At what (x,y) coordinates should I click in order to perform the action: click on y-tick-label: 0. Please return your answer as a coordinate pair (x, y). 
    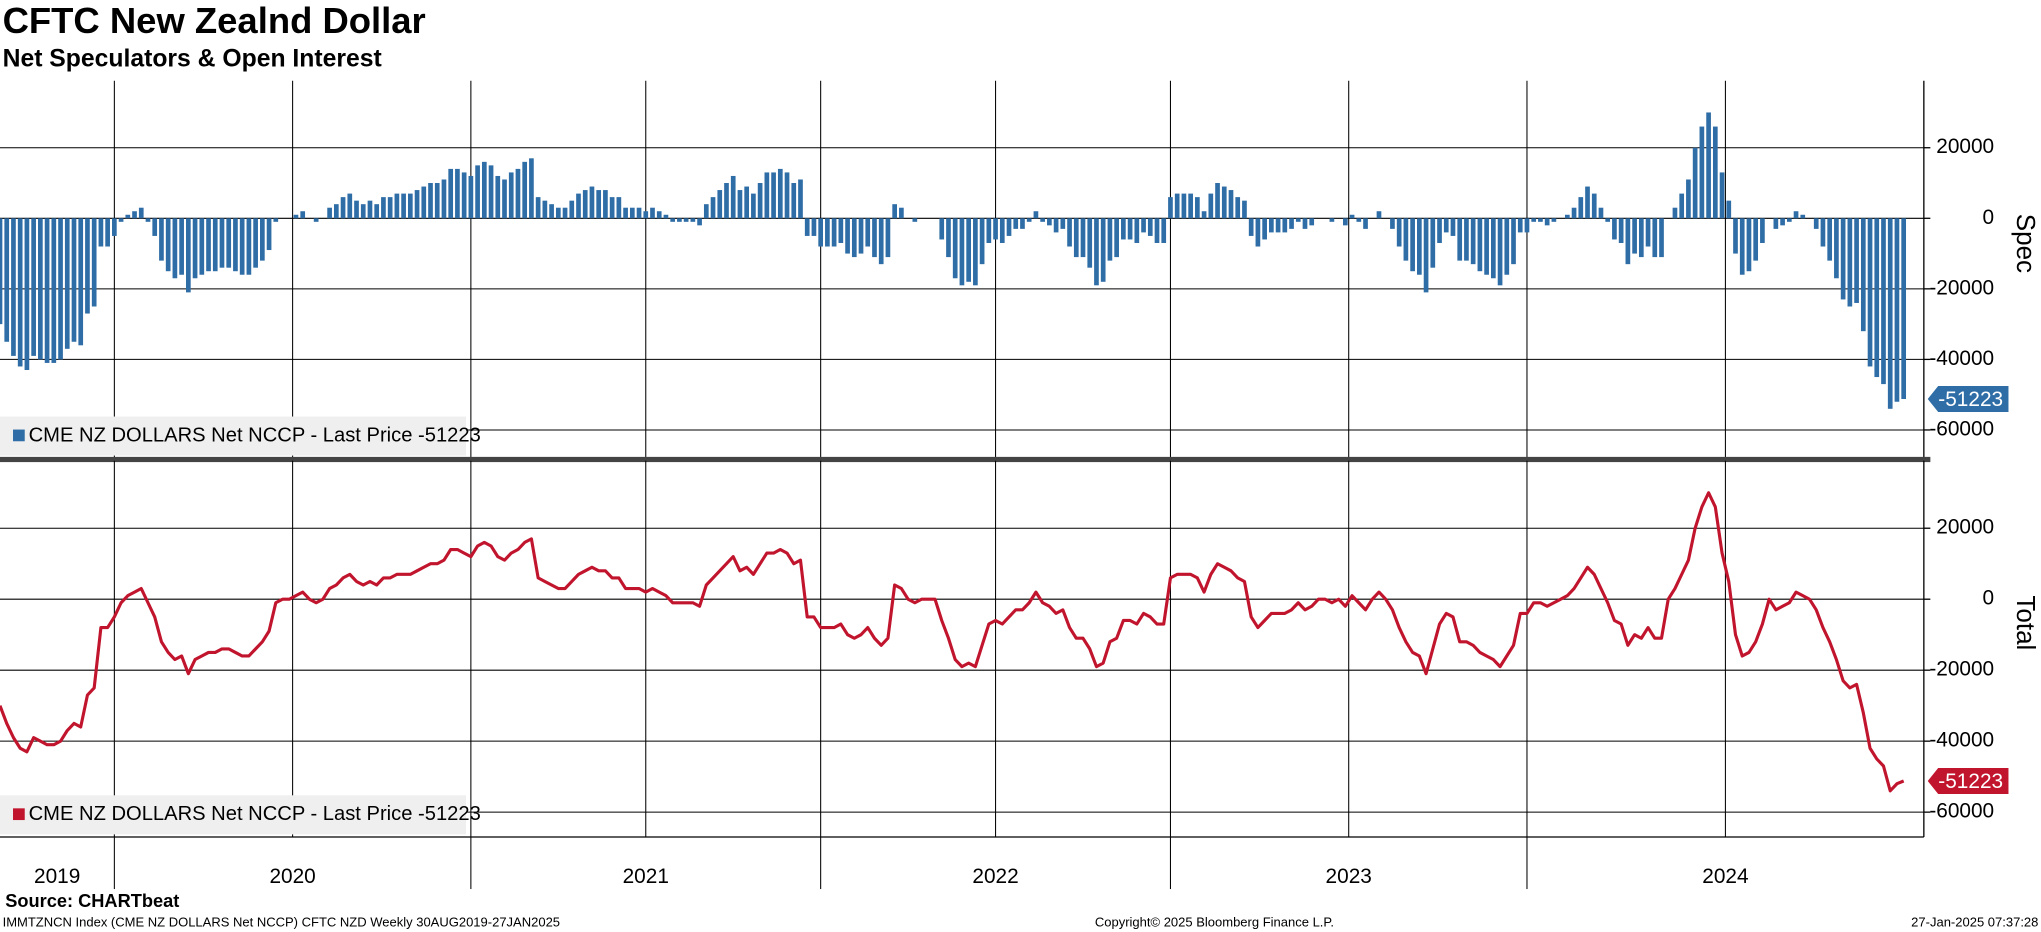
    Looking at the image, I should click on (1989, 598).